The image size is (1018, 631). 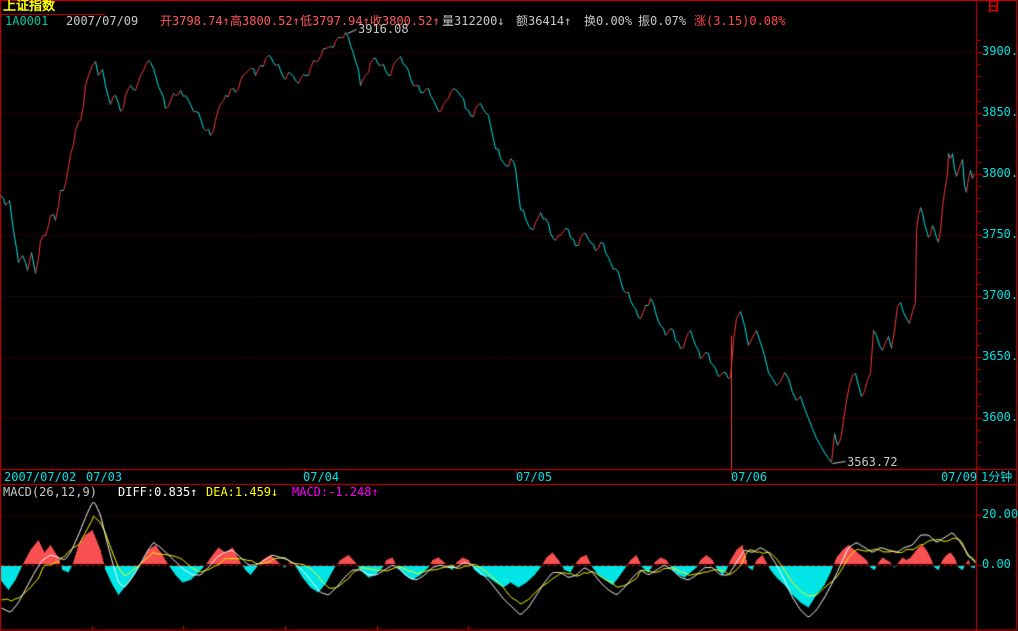 What do you see at coordinates (740, 21) in the screenshot?
I see `change-value: 涨(3.15)0.08%` at bounding box center [740, 21].